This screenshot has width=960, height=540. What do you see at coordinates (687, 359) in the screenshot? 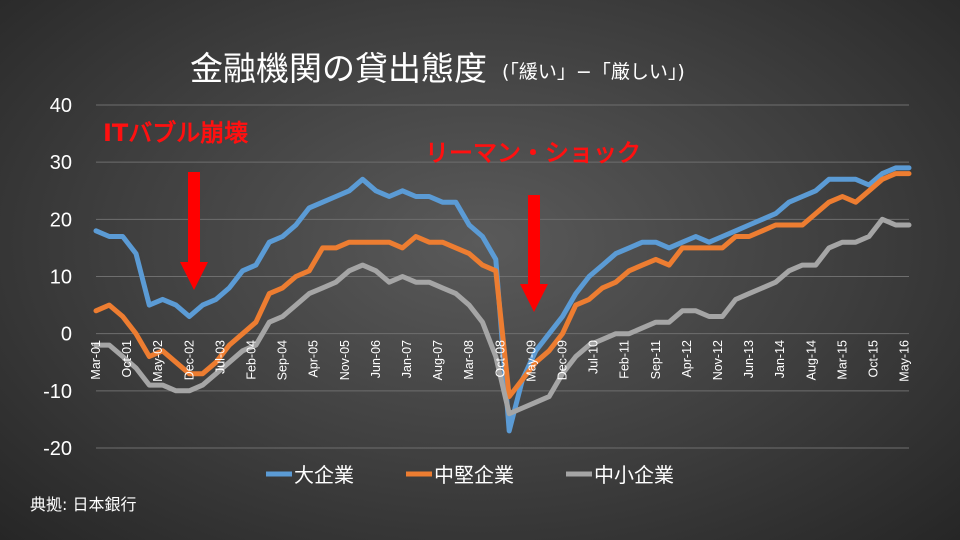
I see `x-tick-label: Apr-12` at bounding box center [687, 359].